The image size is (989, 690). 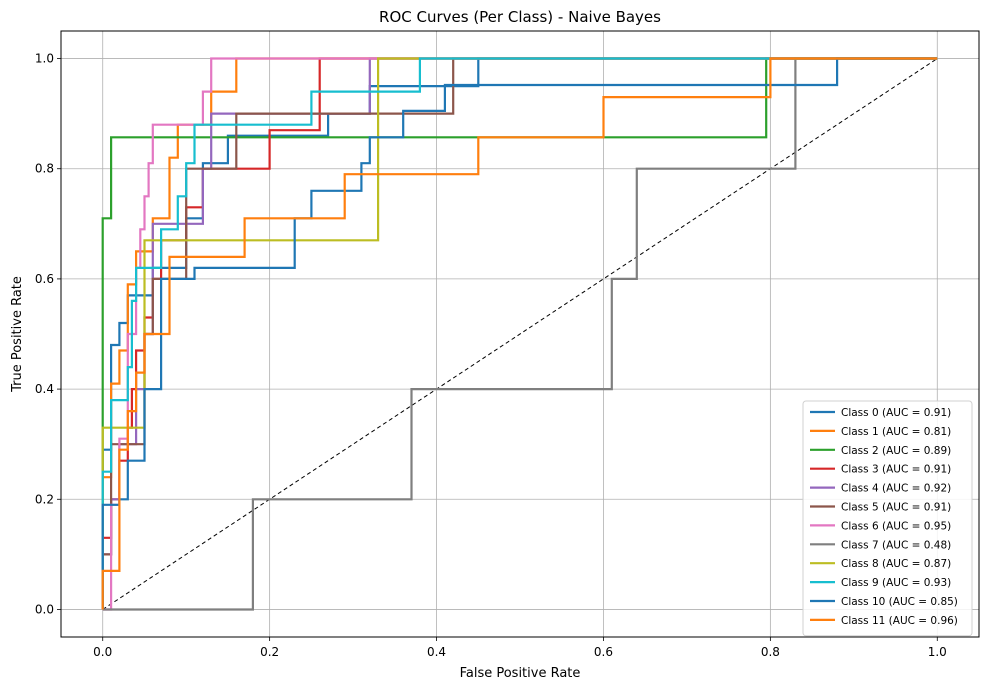 What do you see at coordinates (770, 652) in the screenshot?
I see `x-tick-label: 0.8` at bounding box center [770, 652].